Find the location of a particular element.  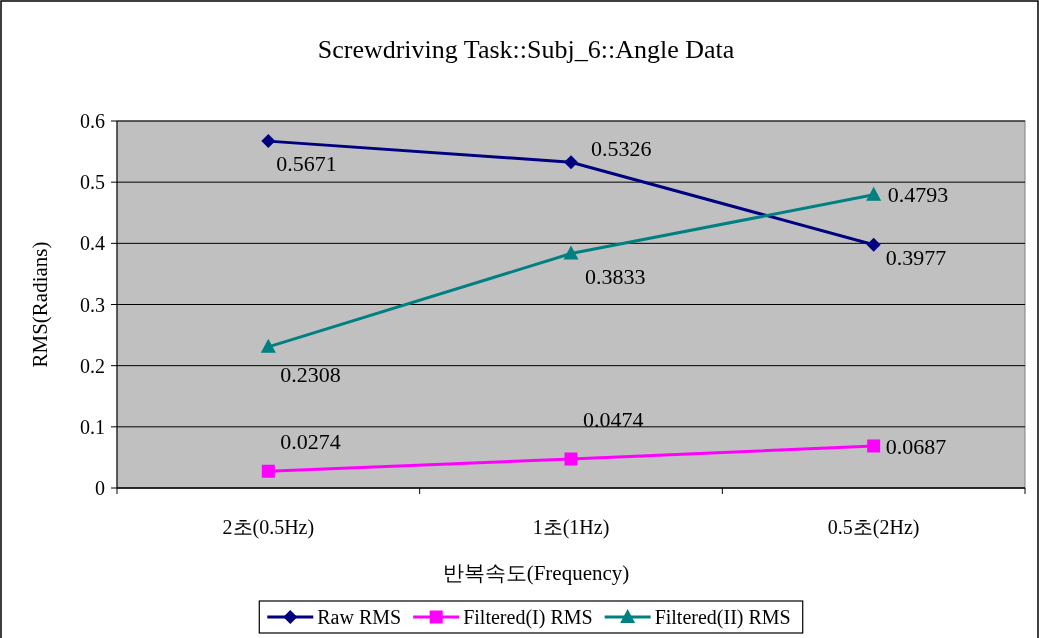

x-tick-label: 2초(0.5Hz) is located at coordinates (268, 527).